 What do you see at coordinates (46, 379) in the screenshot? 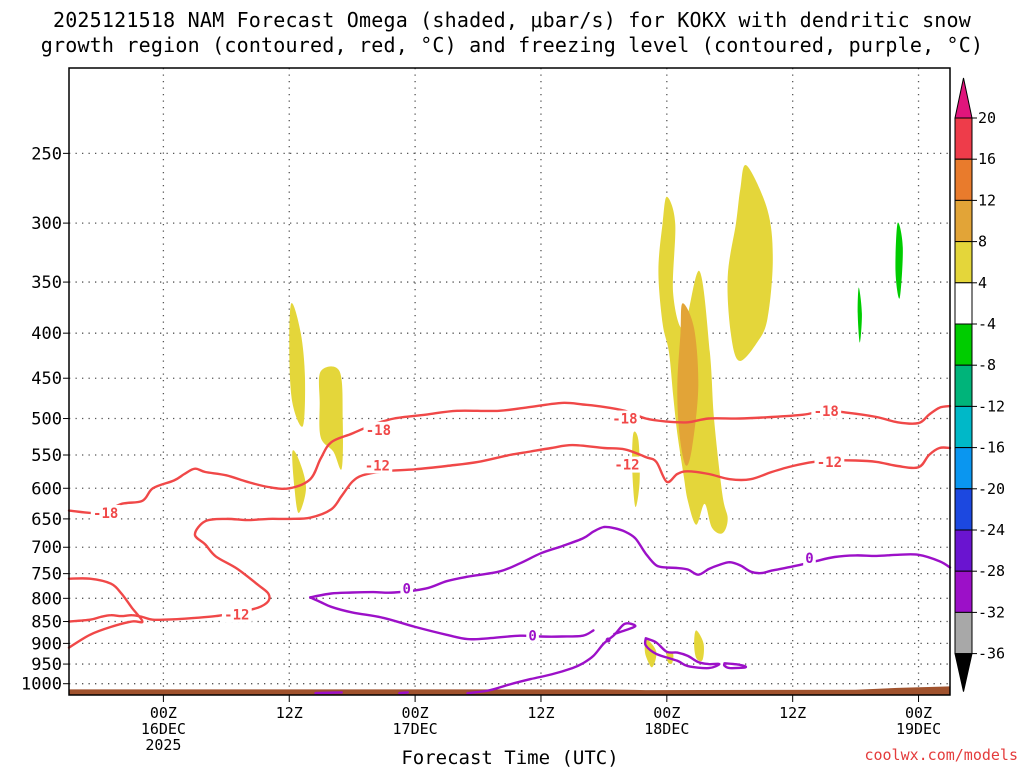
I see `y-tick-label: 450` at bounding box center [46, 379].